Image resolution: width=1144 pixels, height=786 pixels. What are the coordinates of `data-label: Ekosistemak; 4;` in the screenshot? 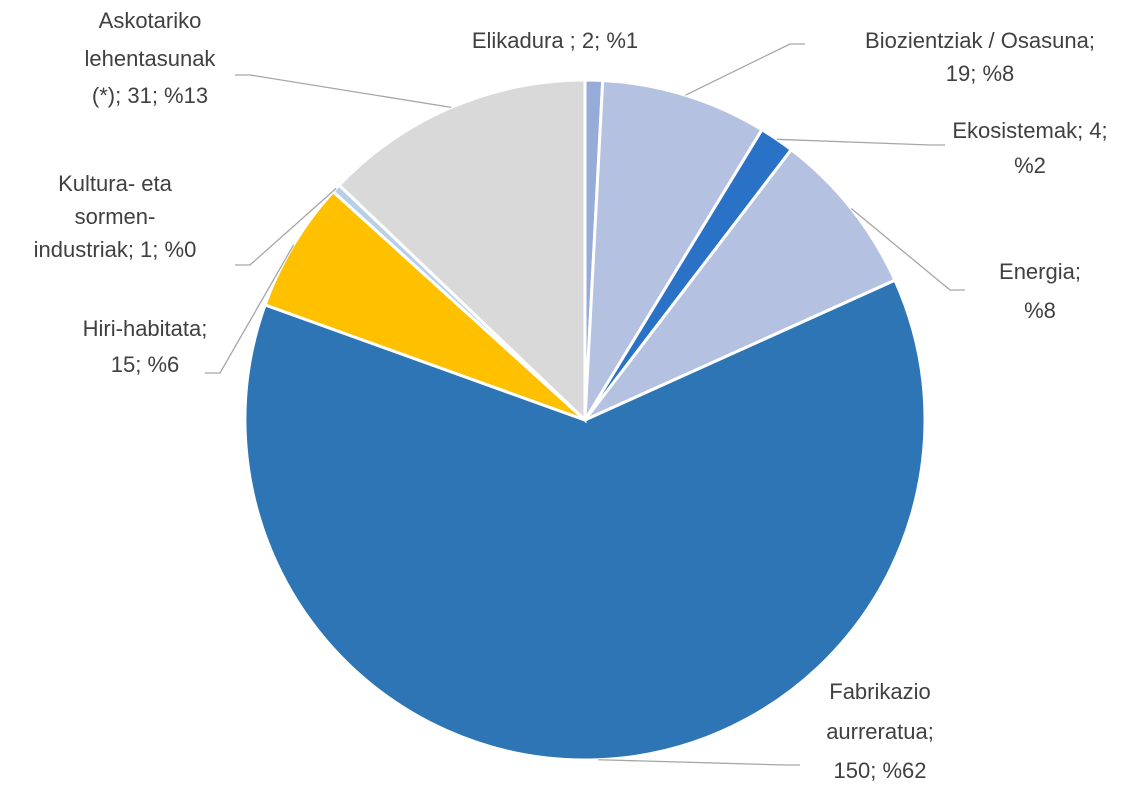 It's located at (1029, 130).